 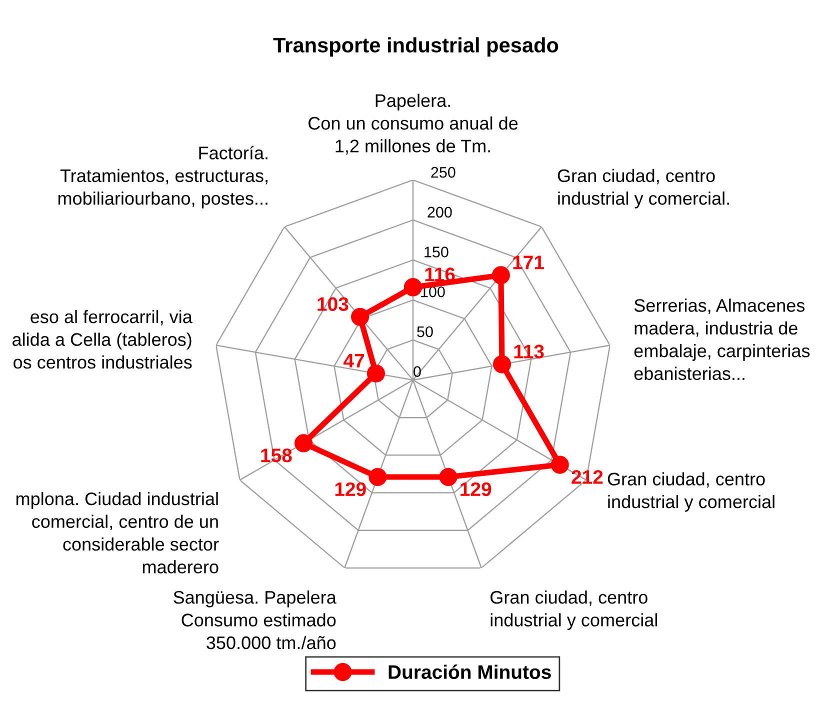 What do you see at coordinates (354, 361) in the screenshot?
I see `data-label: 47` at bounding box center [354, 361].